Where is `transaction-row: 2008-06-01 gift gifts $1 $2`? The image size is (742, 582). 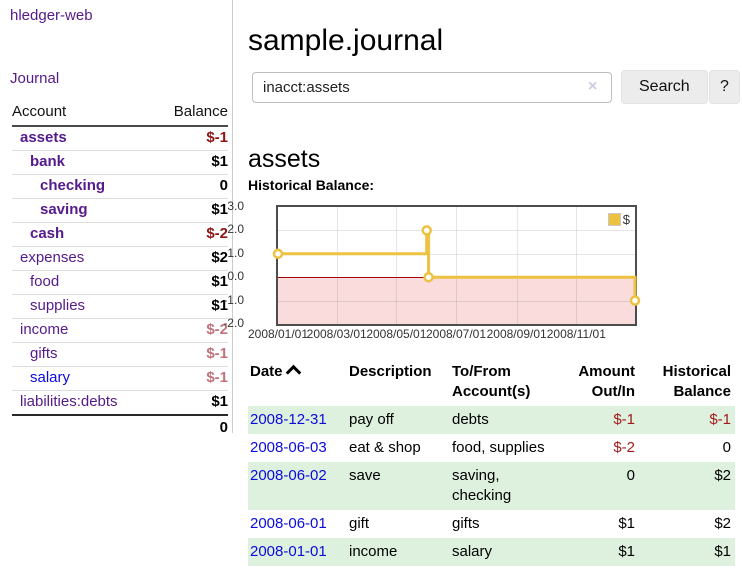 transaction-row: 2008-06-01 gift gifts $1 $2 is located at coordinates (491, 524).